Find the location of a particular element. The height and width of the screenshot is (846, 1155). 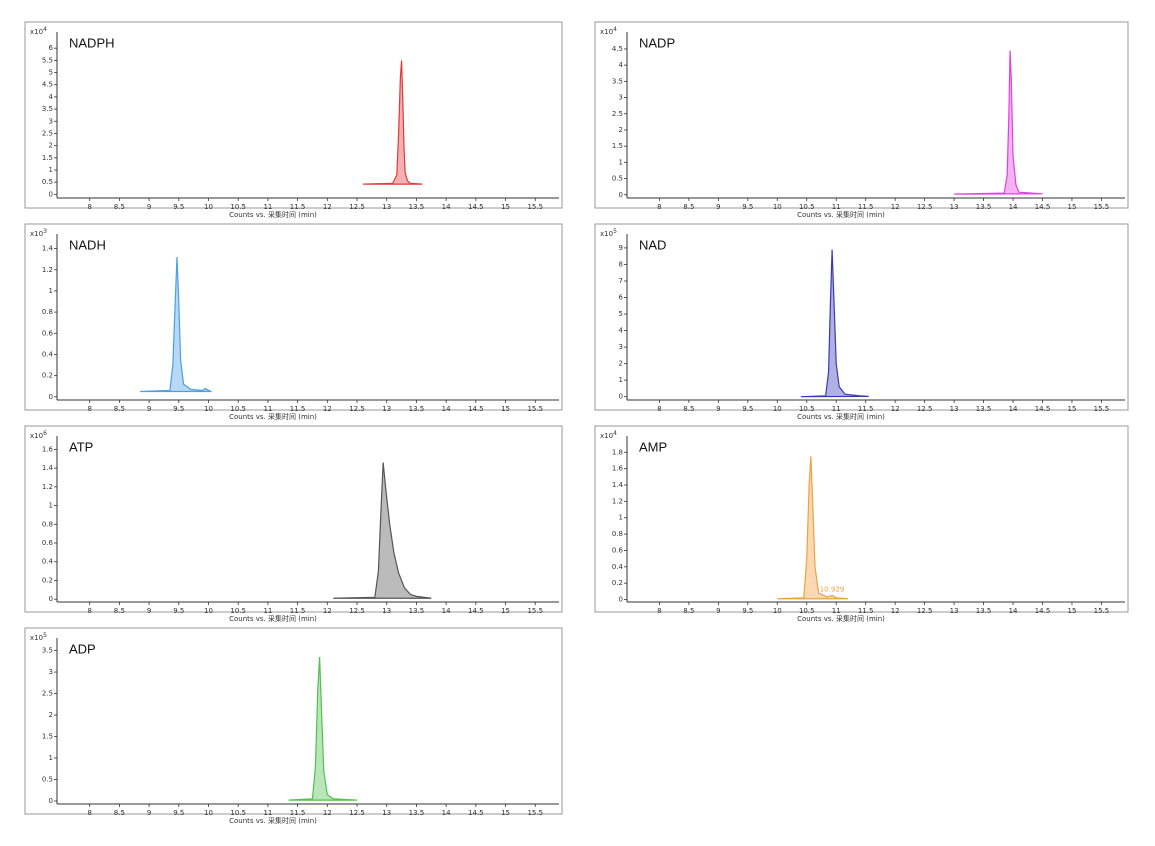

y-tick-label: 4.5 is located at coordinates (47, 85).